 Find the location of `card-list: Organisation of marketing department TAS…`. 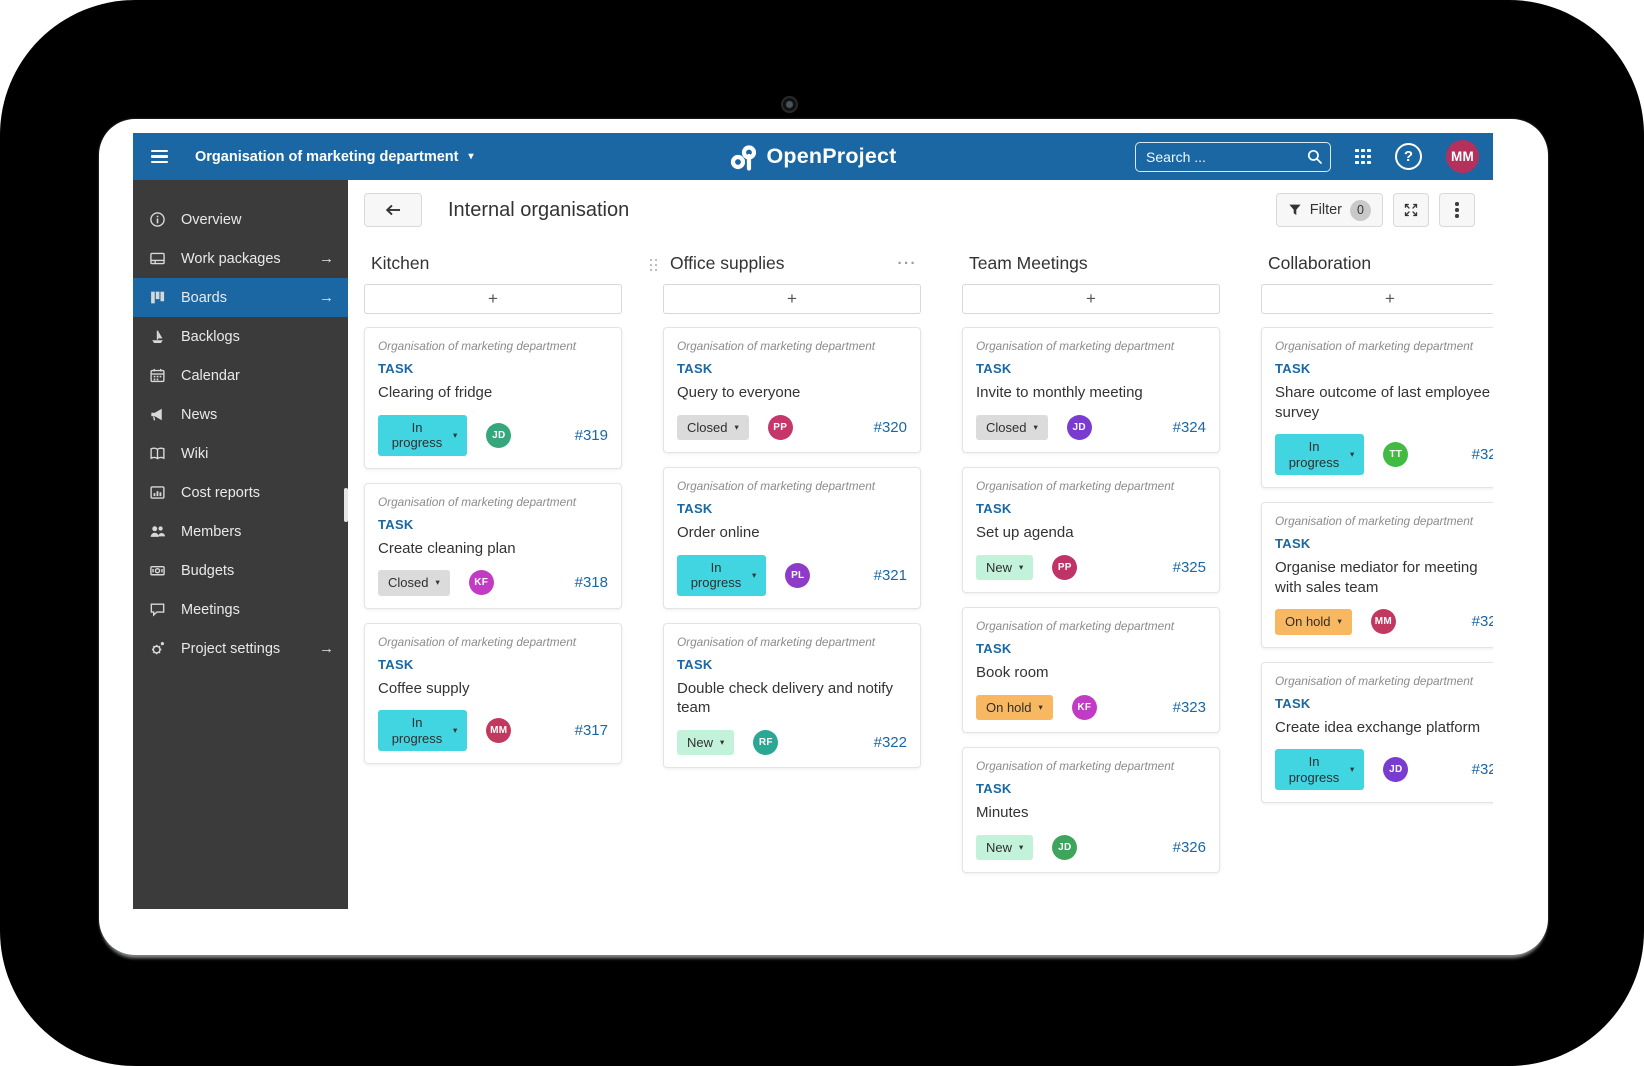

card-list: Organisation of marketing department TAS… is located at coordinates (493, 546).